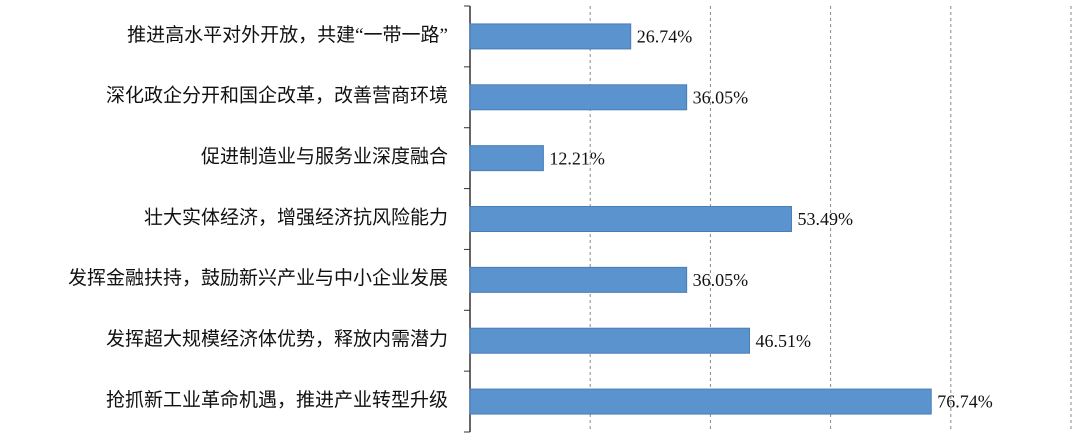 The image size is (1080, 440). I want to click on category-label: 促进制造业与服务业深度融合, so click(324, 157).